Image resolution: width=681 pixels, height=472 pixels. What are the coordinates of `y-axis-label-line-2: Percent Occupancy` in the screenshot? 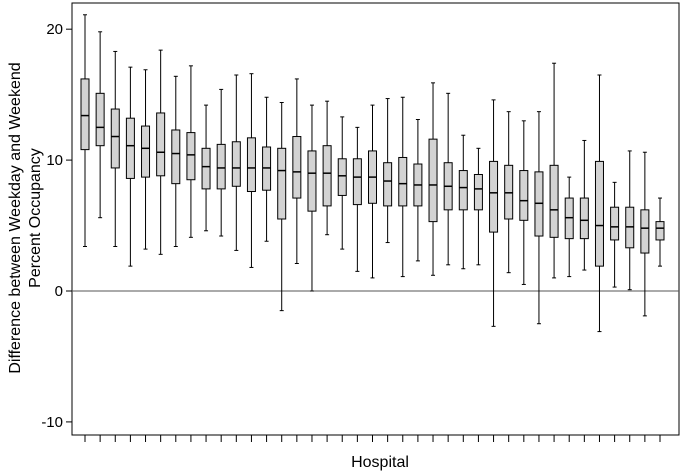 It's located at (35, 218).